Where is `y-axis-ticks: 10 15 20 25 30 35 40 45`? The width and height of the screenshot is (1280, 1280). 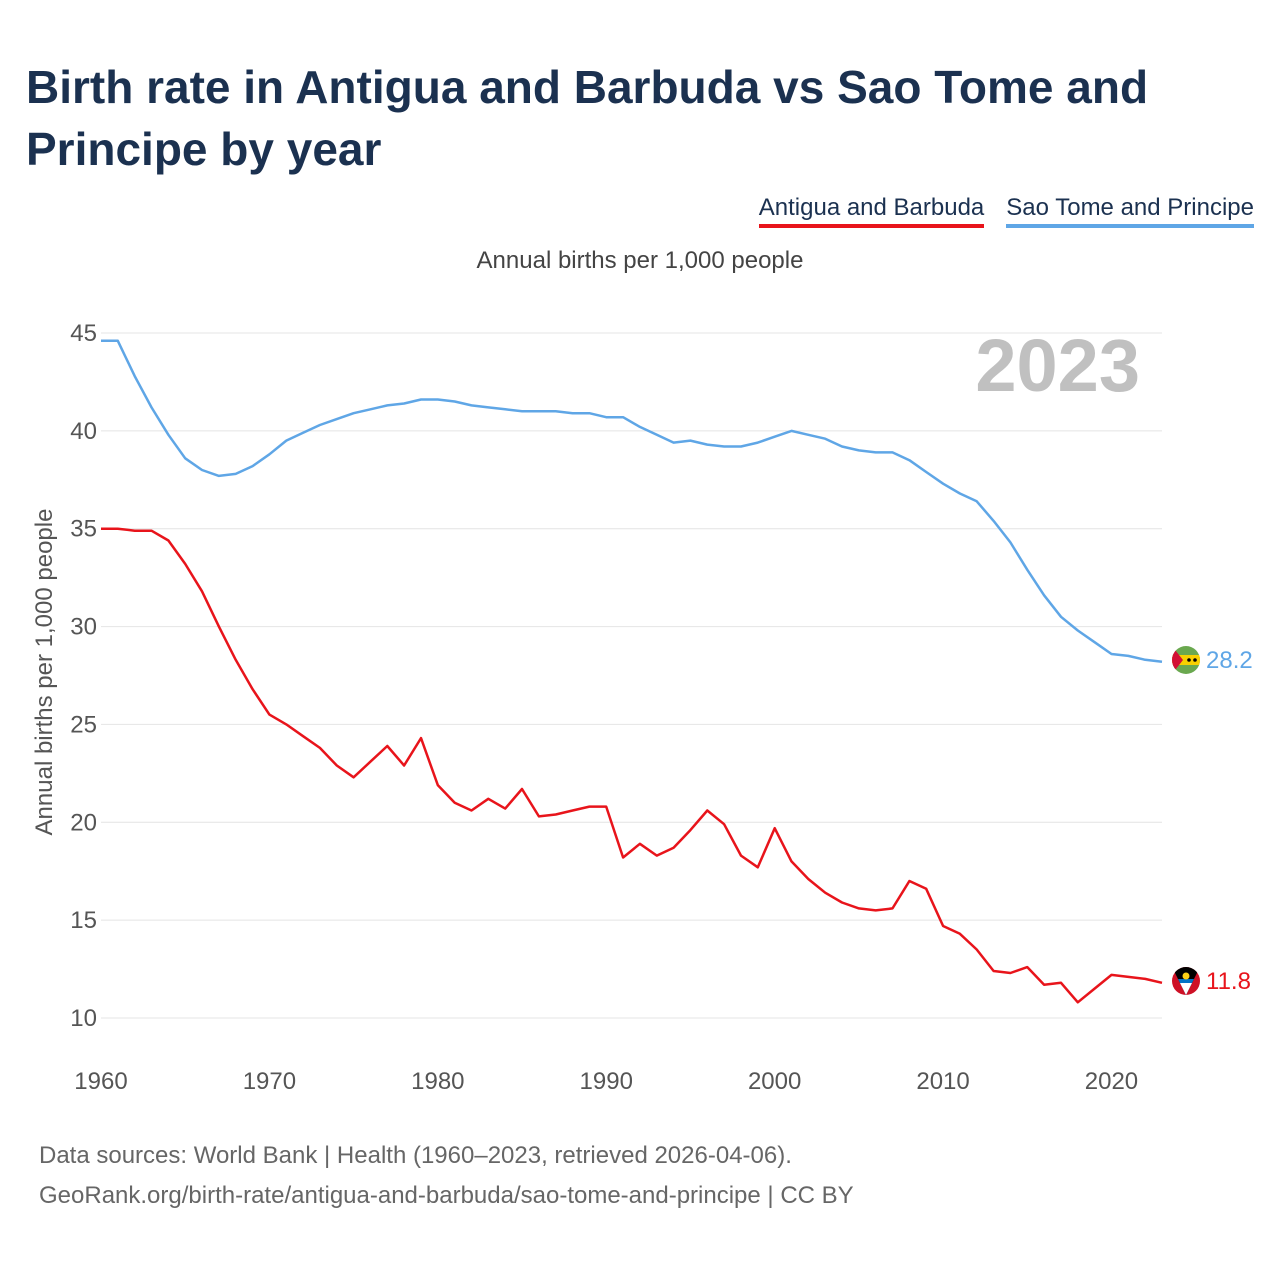 y-axis-ticks: 10 15 20 25 30 35 40 45 is located at coordinates (83, 676).